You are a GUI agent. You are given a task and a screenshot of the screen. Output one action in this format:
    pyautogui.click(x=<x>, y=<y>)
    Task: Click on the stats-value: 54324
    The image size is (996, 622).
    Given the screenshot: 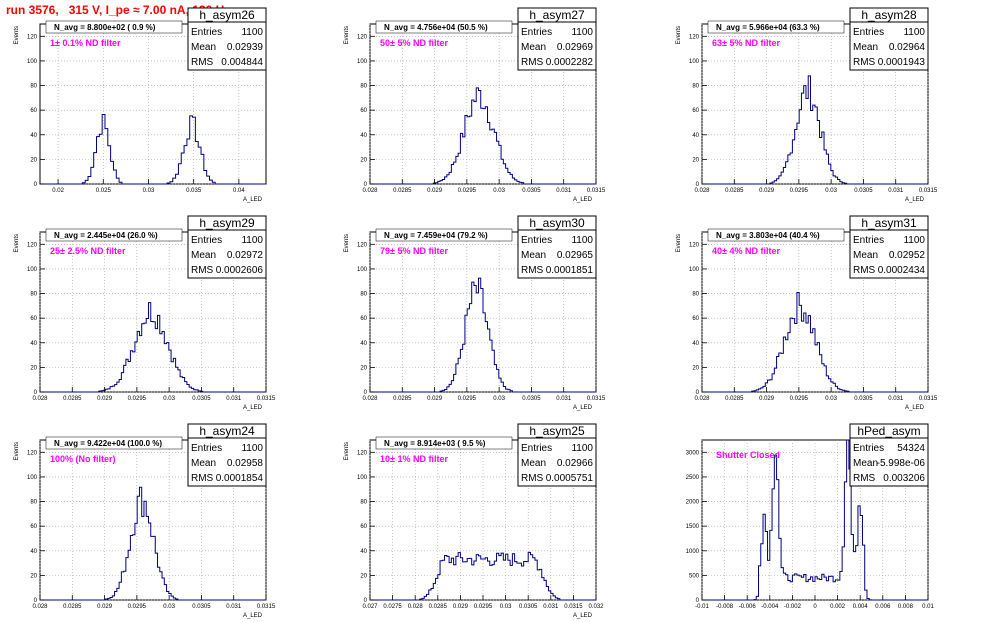 What is the action you would take?
    pyautogui.click(x=911, y=448)
    